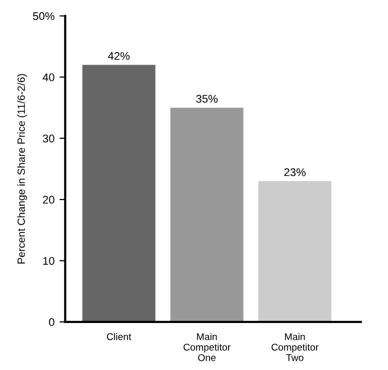 The image size is (388, 370). I want to click on x-tick-label: Main Competitor Two, so click(295, 347).